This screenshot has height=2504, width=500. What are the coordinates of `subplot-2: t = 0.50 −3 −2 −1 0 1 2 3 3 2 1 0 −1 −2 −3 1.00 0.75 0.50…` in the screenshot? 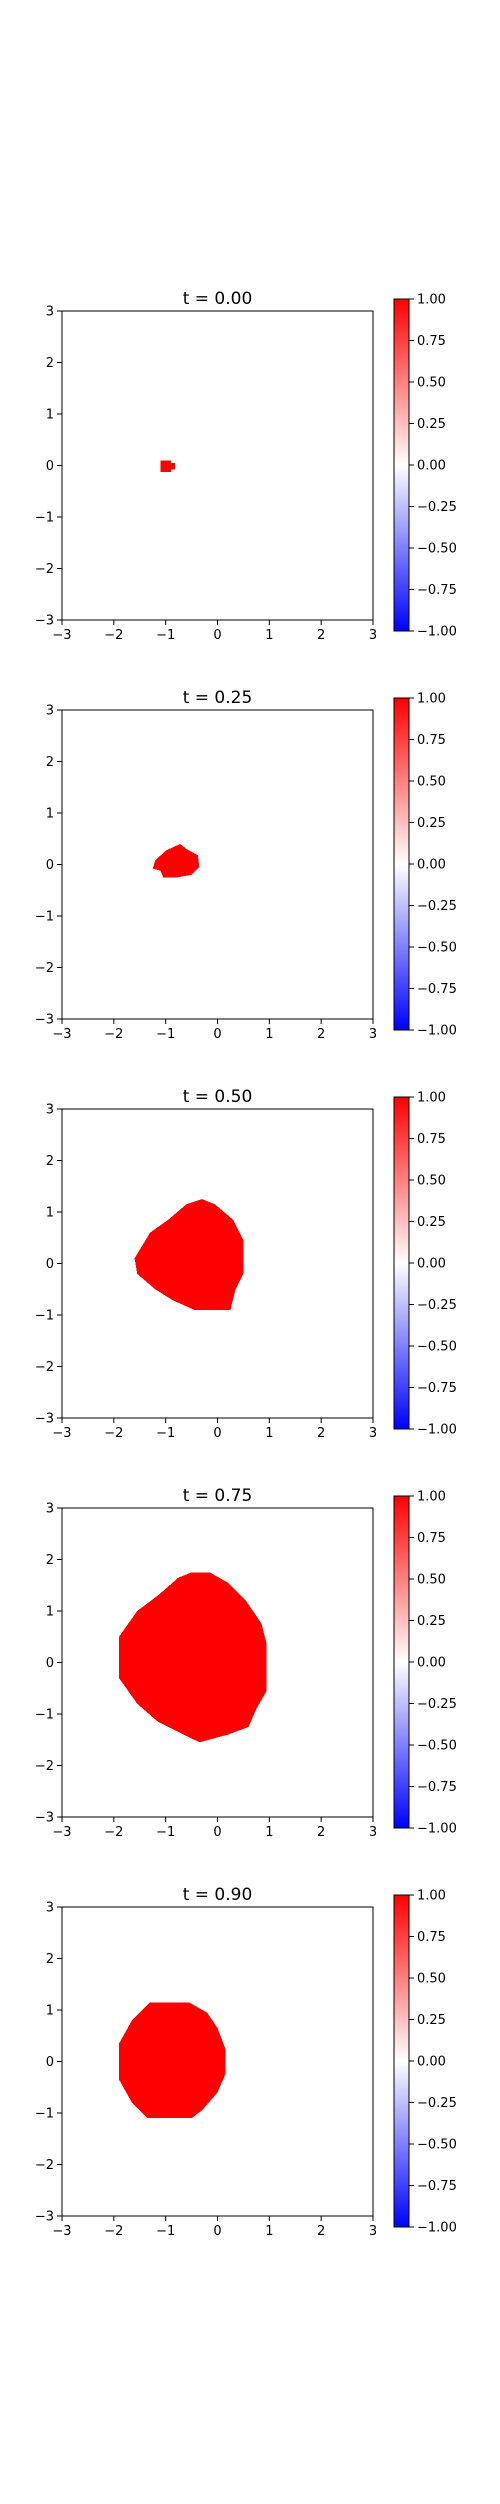 It's located at (246, 1264).